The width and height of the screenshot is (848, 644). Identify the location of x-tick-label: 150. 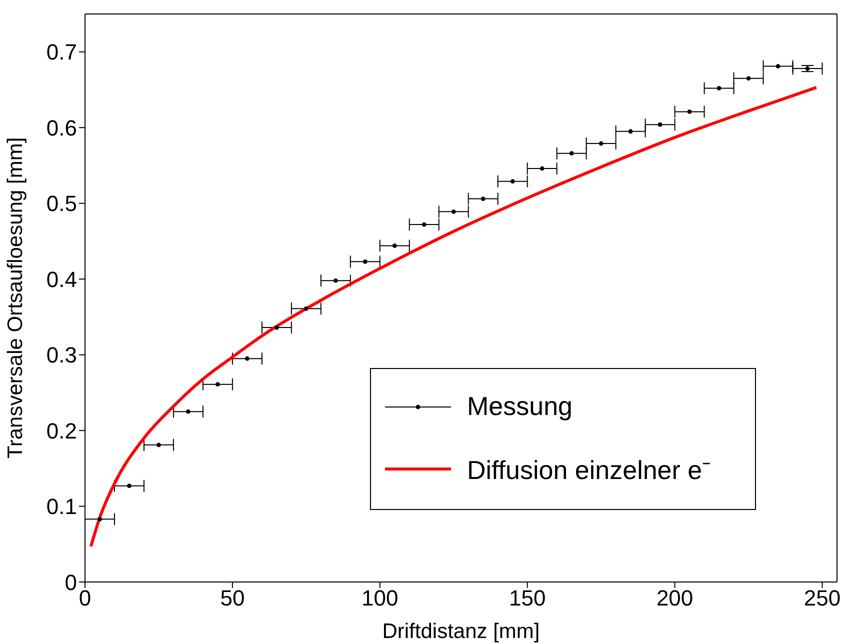
(527, 598).